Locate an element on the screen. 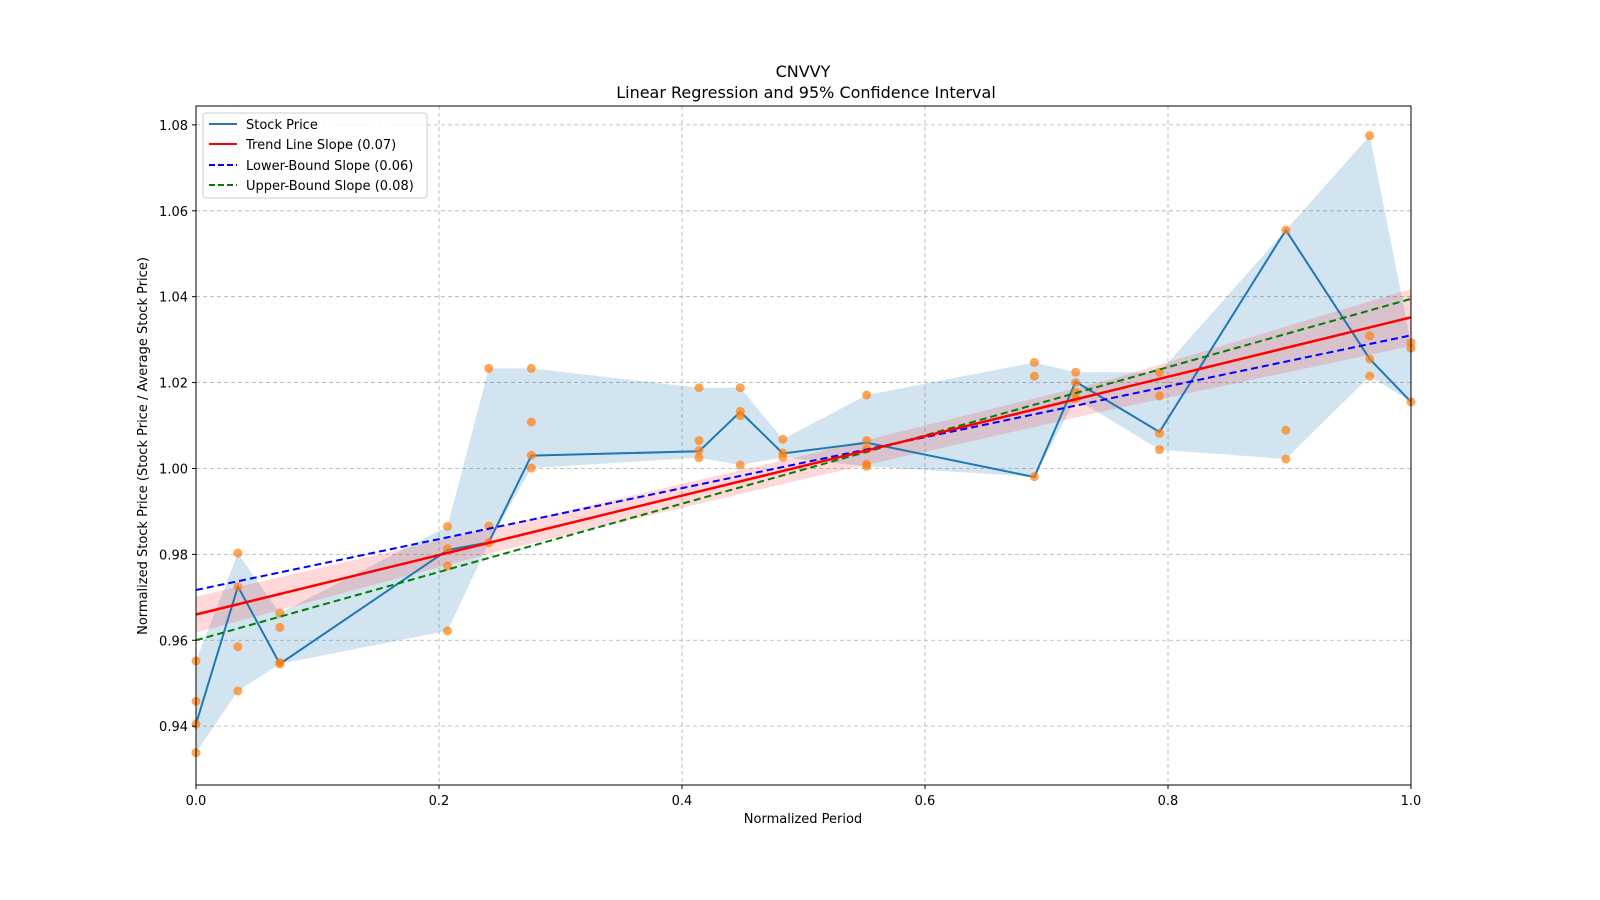 Image resolution: width=1600 pixels, height=900 pixels. legend-label-upper-bound: Upper-Bound Slope (0.08) is located at coordinates (330, 186).